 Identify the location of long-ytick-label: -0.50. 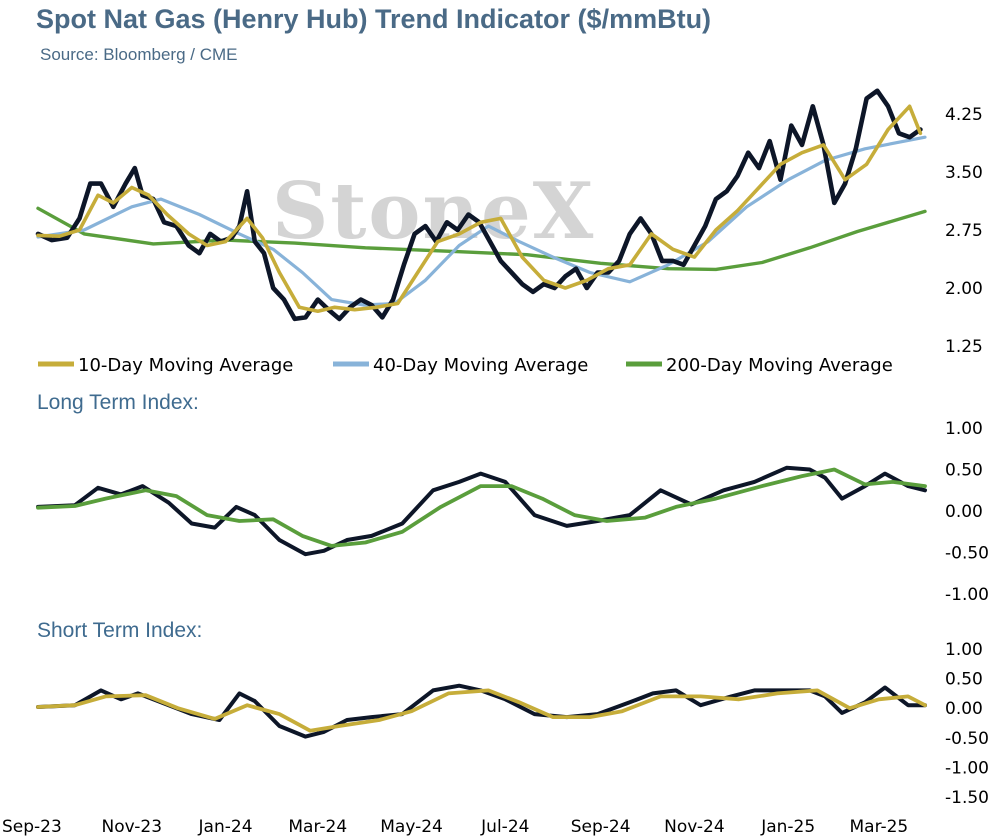
(967, 554).